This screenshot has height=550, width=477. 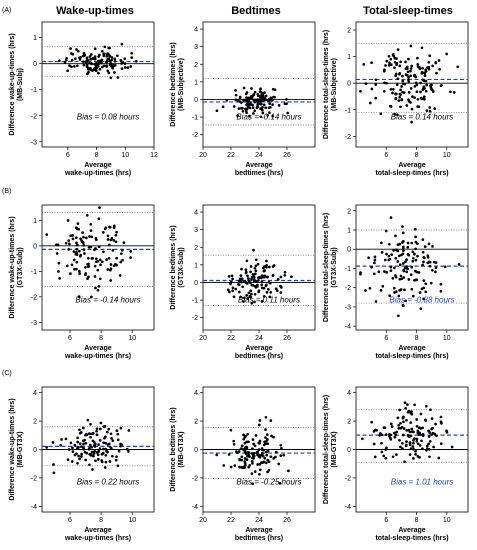 I want to click on x-tick-label: 8, so click(x=417, y=520).